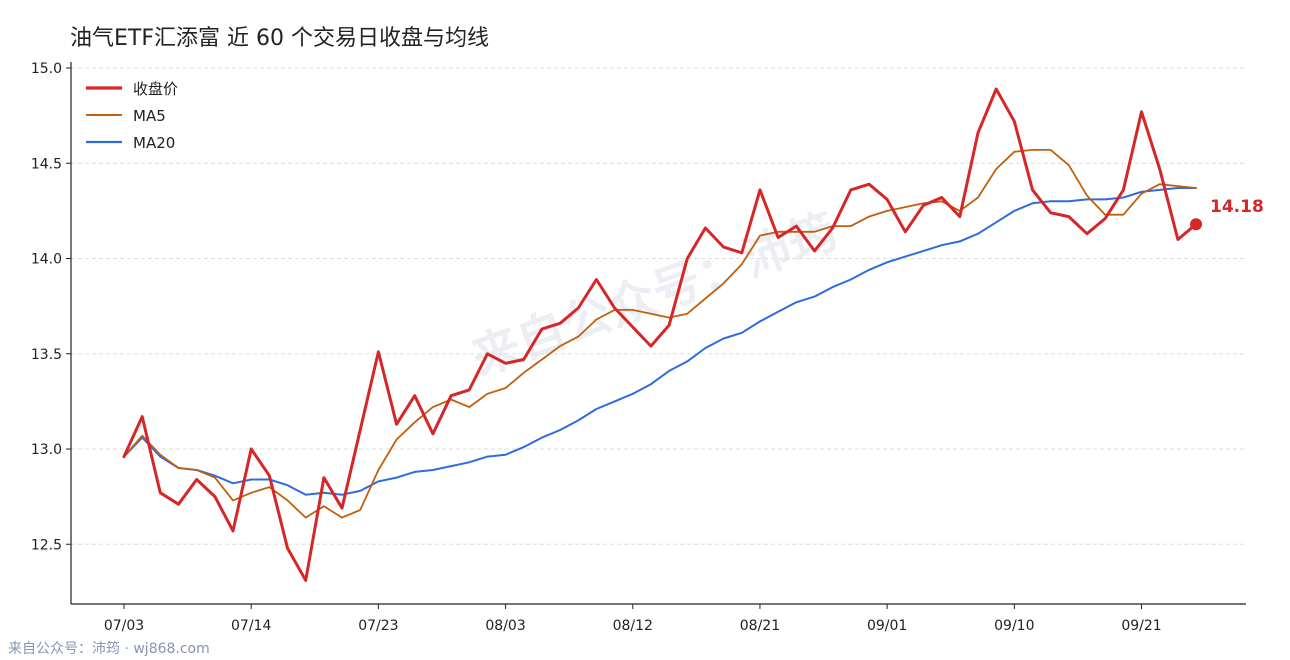 The image size is (1290, 660). Describe the element at coordinates (1196, 224) in the screenshot. I see `last-point-marker` at that location.